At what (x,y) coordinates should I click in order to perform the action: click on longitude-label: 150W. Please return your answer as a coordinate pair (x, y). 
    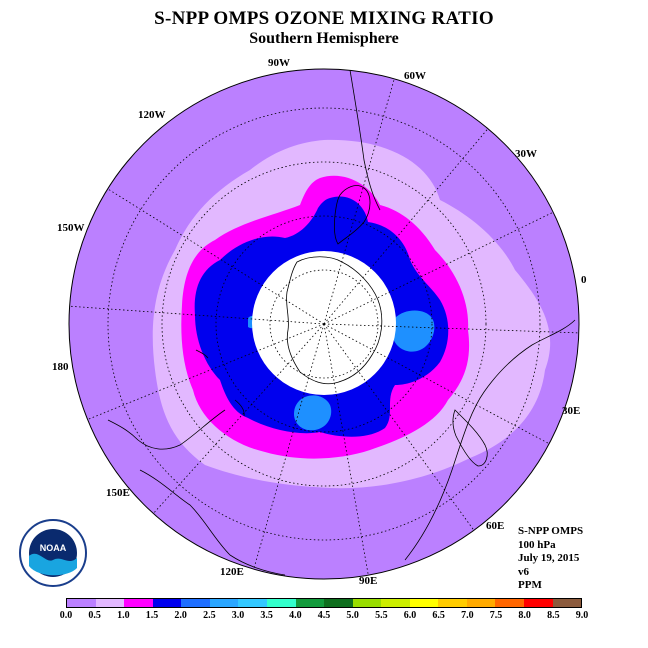
    Looking at the image, I should click on (71, 228).